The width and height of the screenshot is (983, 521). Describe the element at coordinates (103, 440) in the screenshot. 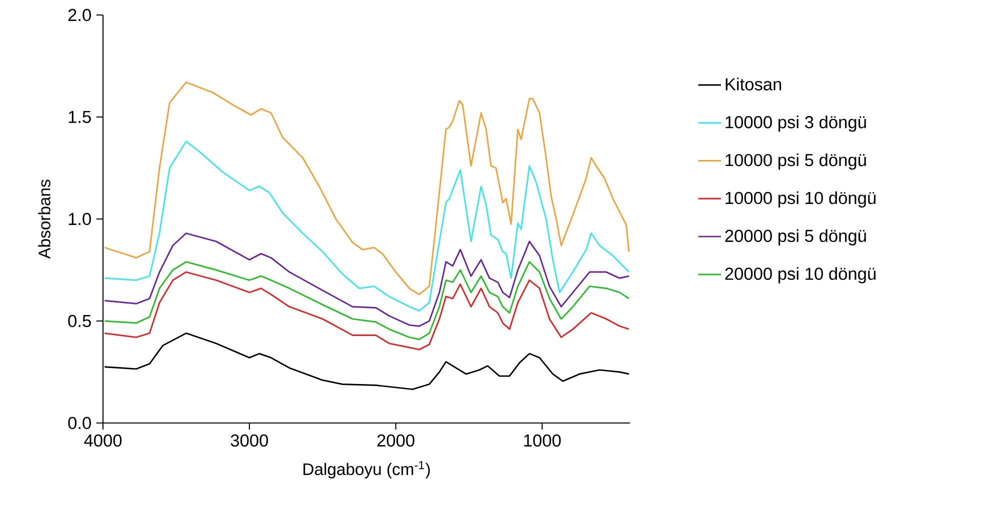

I see `x-tick-label: 4000` at that location.